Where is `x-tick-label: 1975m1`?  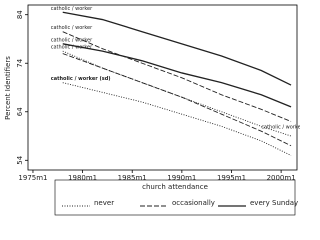
x-tick-label: 1975m1 is located at coordinates (32, 178).